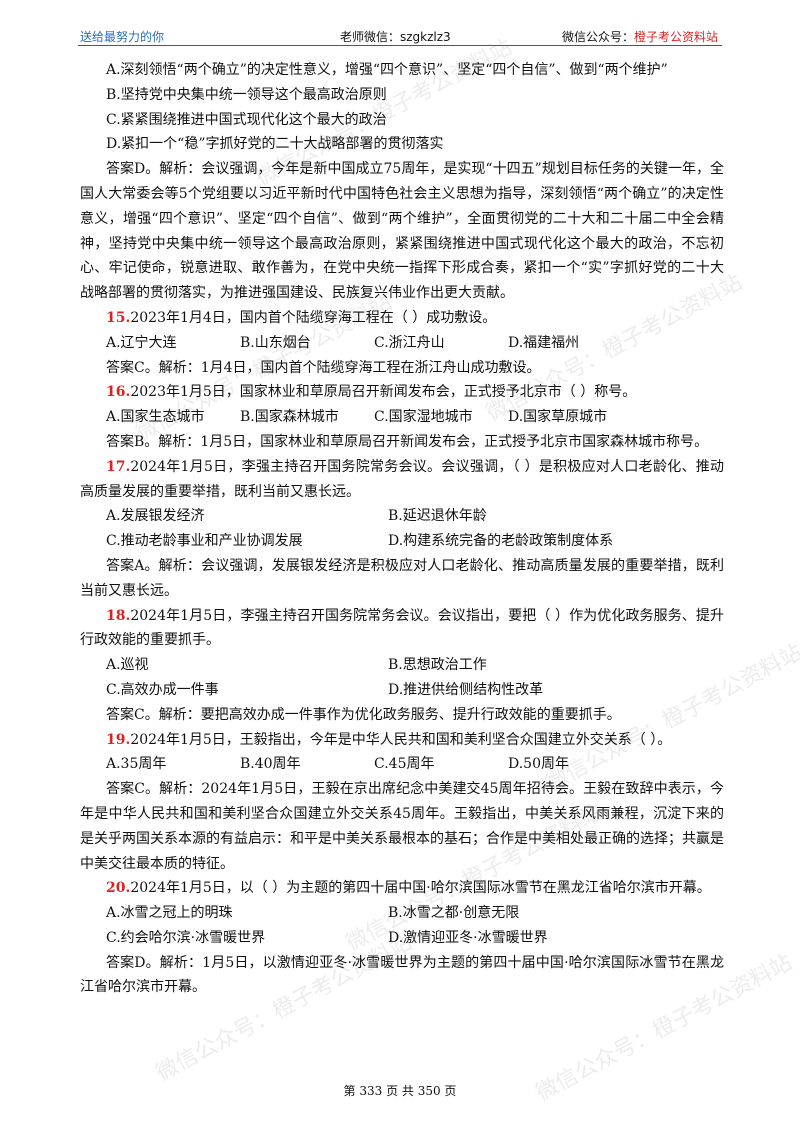 This screenshot has width=800, height=1132. I want to click on header-slogan: 送给最努力的你, so click(122, 37).